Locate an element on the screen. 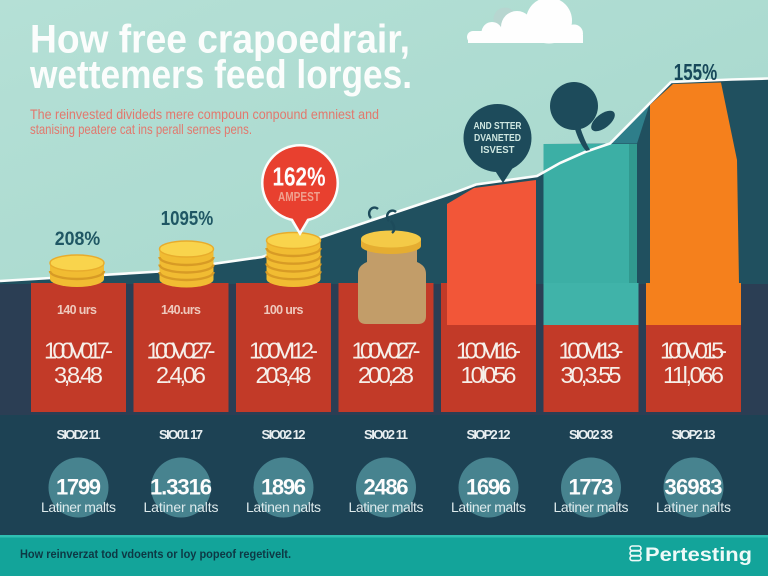 Image resolution: width=768 pixels, height=576 pixels. svg-text: 155% is located at coordinates (696, 72).